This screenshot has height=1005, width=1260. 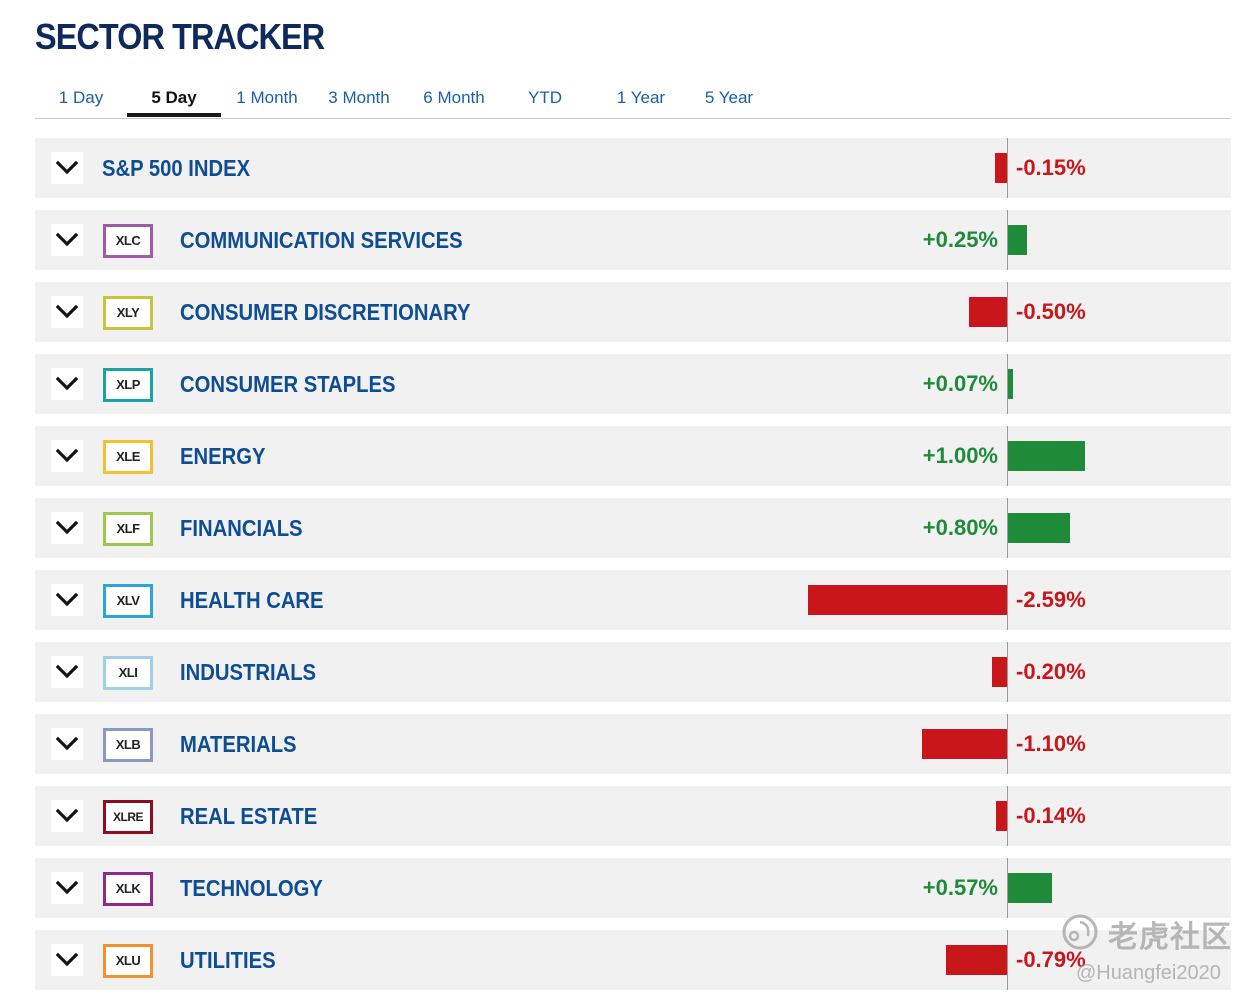 What do you see at coordinates (960, 527) in the screenshot?
I see `change-percent: +0.80%` at bounding box center [960, 527].